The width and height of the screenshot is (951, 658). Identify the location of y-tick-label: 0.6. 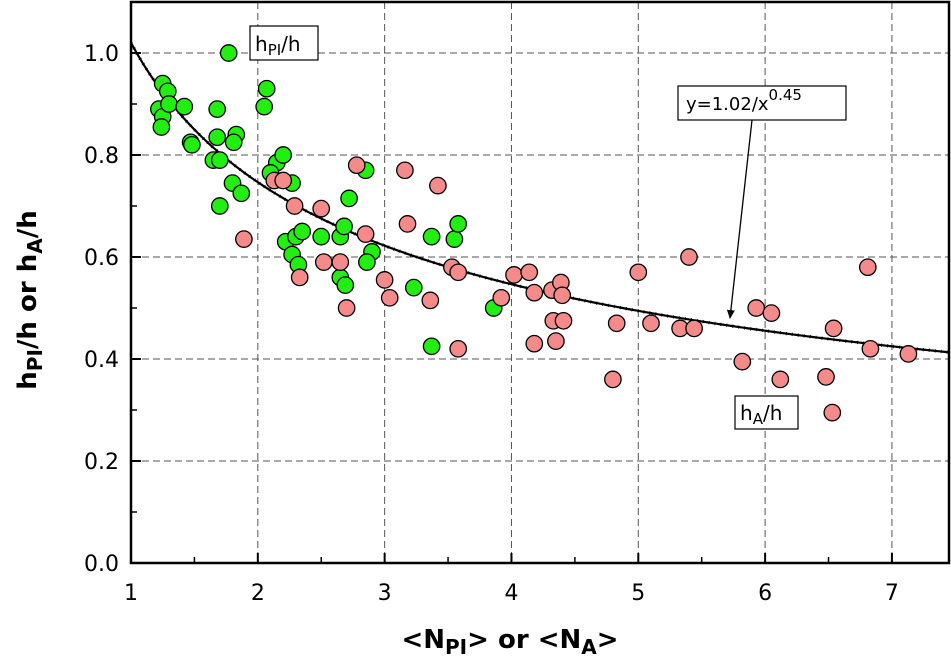
(101, 258).